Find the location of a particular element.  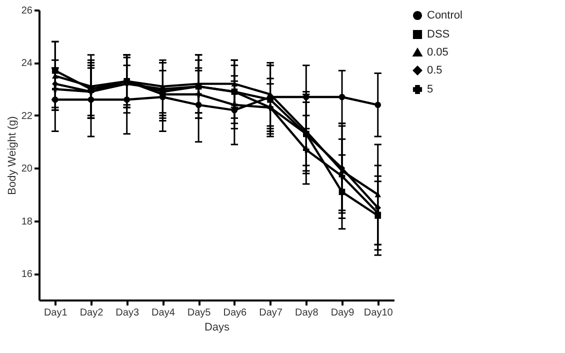

legend-label: 0.05 is located at coordinates (437, 52).